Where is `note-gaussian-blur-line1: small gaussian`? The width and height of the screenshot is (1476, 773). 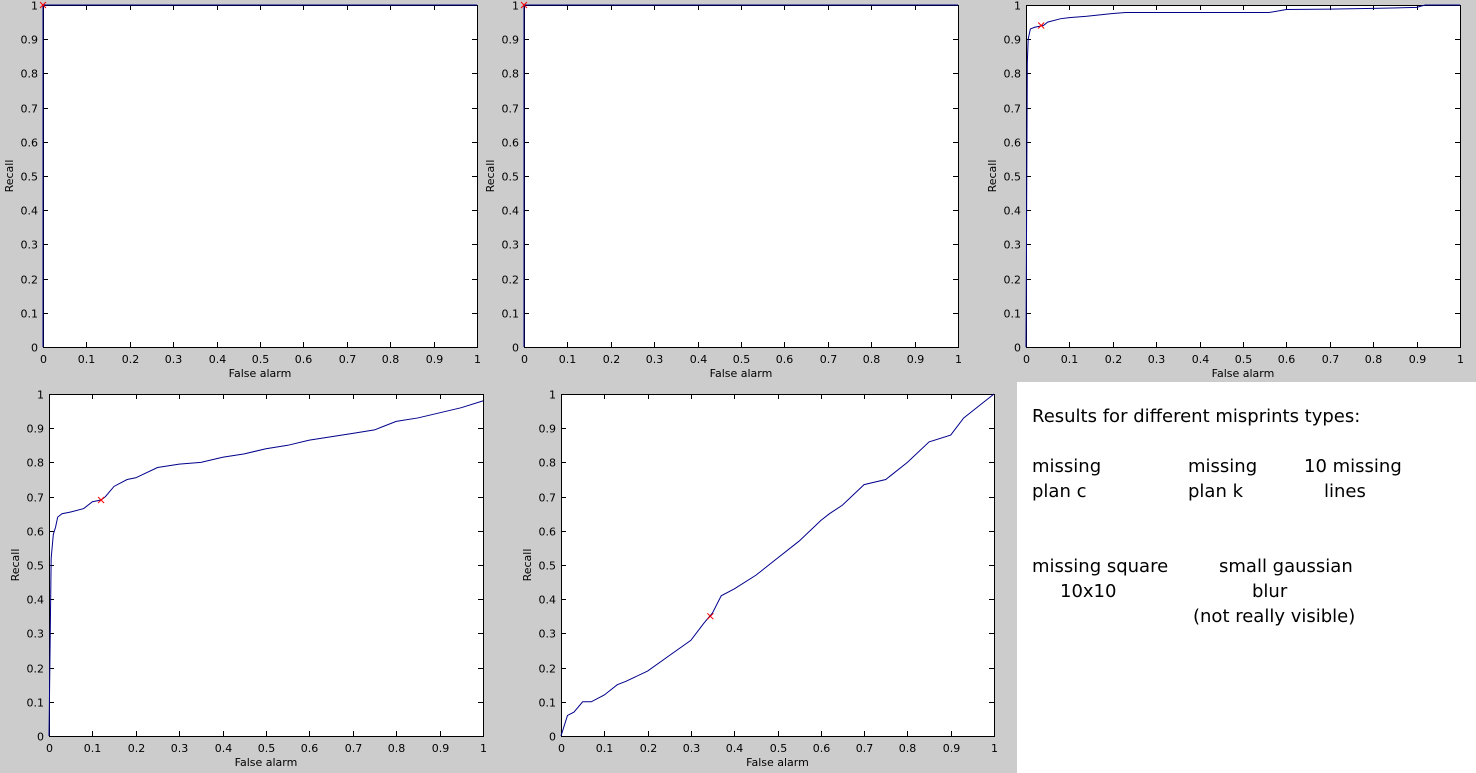 note-gaussian-blur-line1: small gaussian is located at coordinates (1286, 566).